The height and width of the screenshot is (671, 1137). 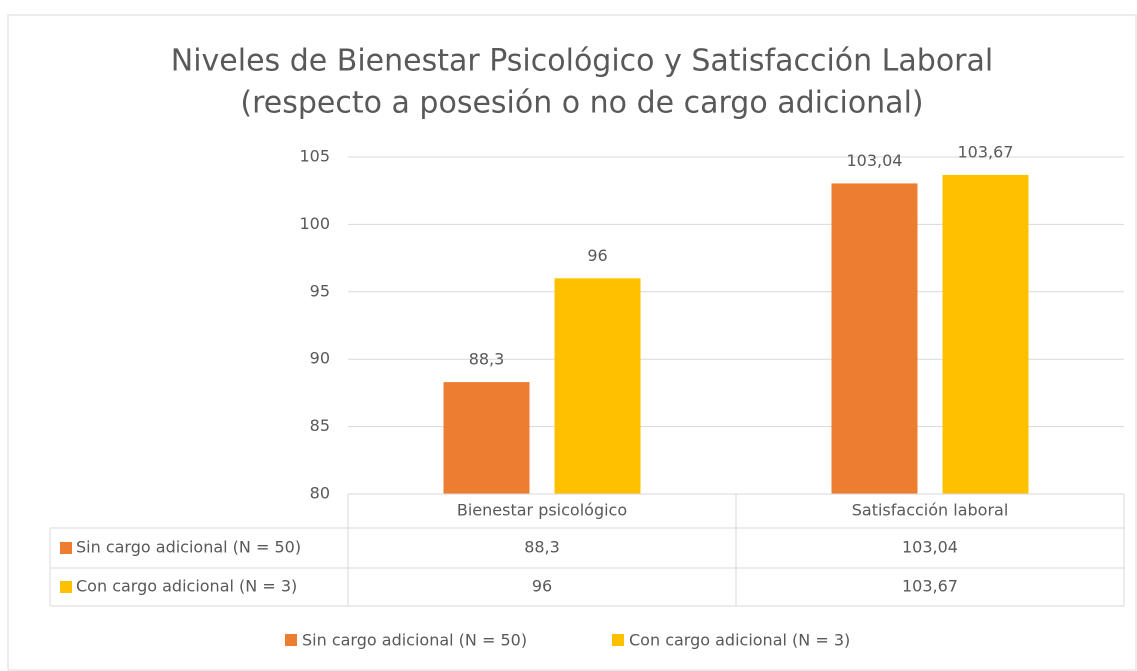 What do you see at coordinates (186, 586) in the screenshot?
I see `table-row-label: Con cargo adicional (N = 3)` at bounding box center [186, 586].